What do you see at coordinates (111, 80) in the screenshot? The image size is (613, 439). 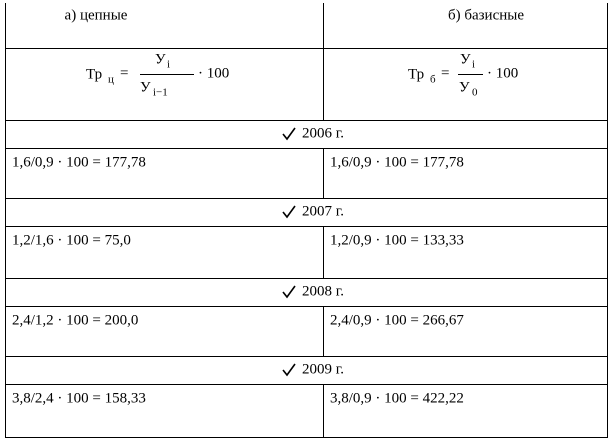 I see `formula-sub: ц` at bounding box center [111, 80].